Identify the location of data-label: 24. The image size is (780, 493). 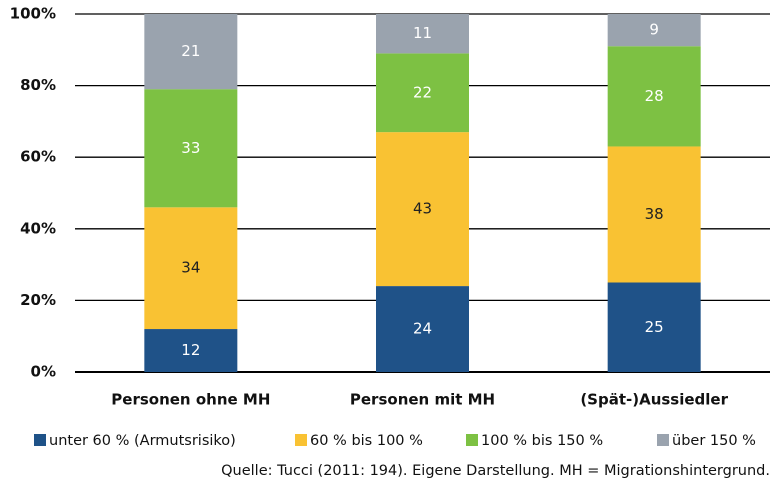
(422, 329).